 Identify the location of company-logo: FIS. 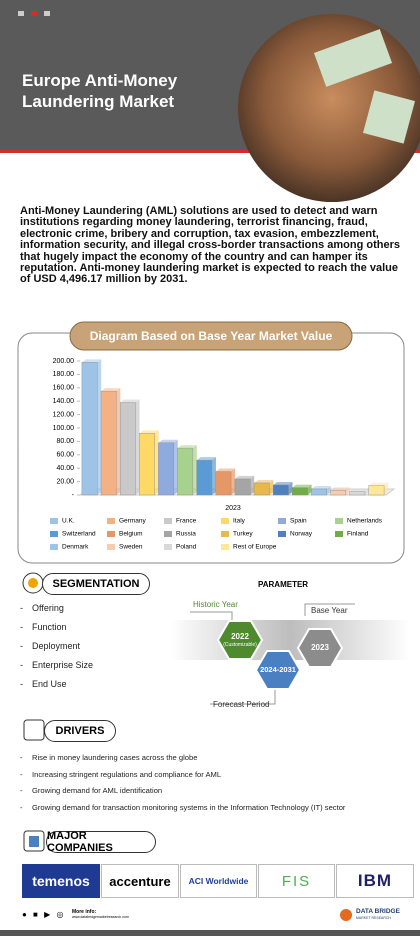
(296, 881).